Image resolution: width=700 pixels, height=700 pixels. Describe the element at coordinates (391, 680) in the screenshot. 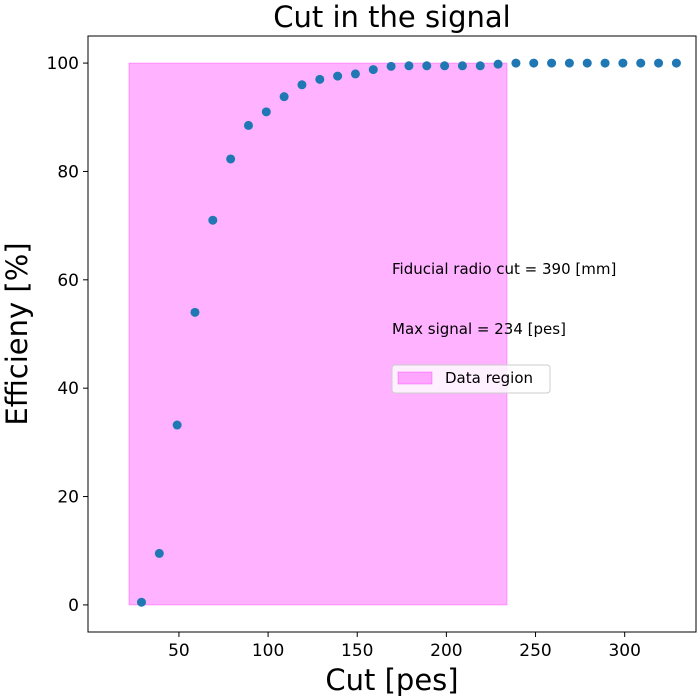

I see `x-axis-label: Cut [pes]` at that location.